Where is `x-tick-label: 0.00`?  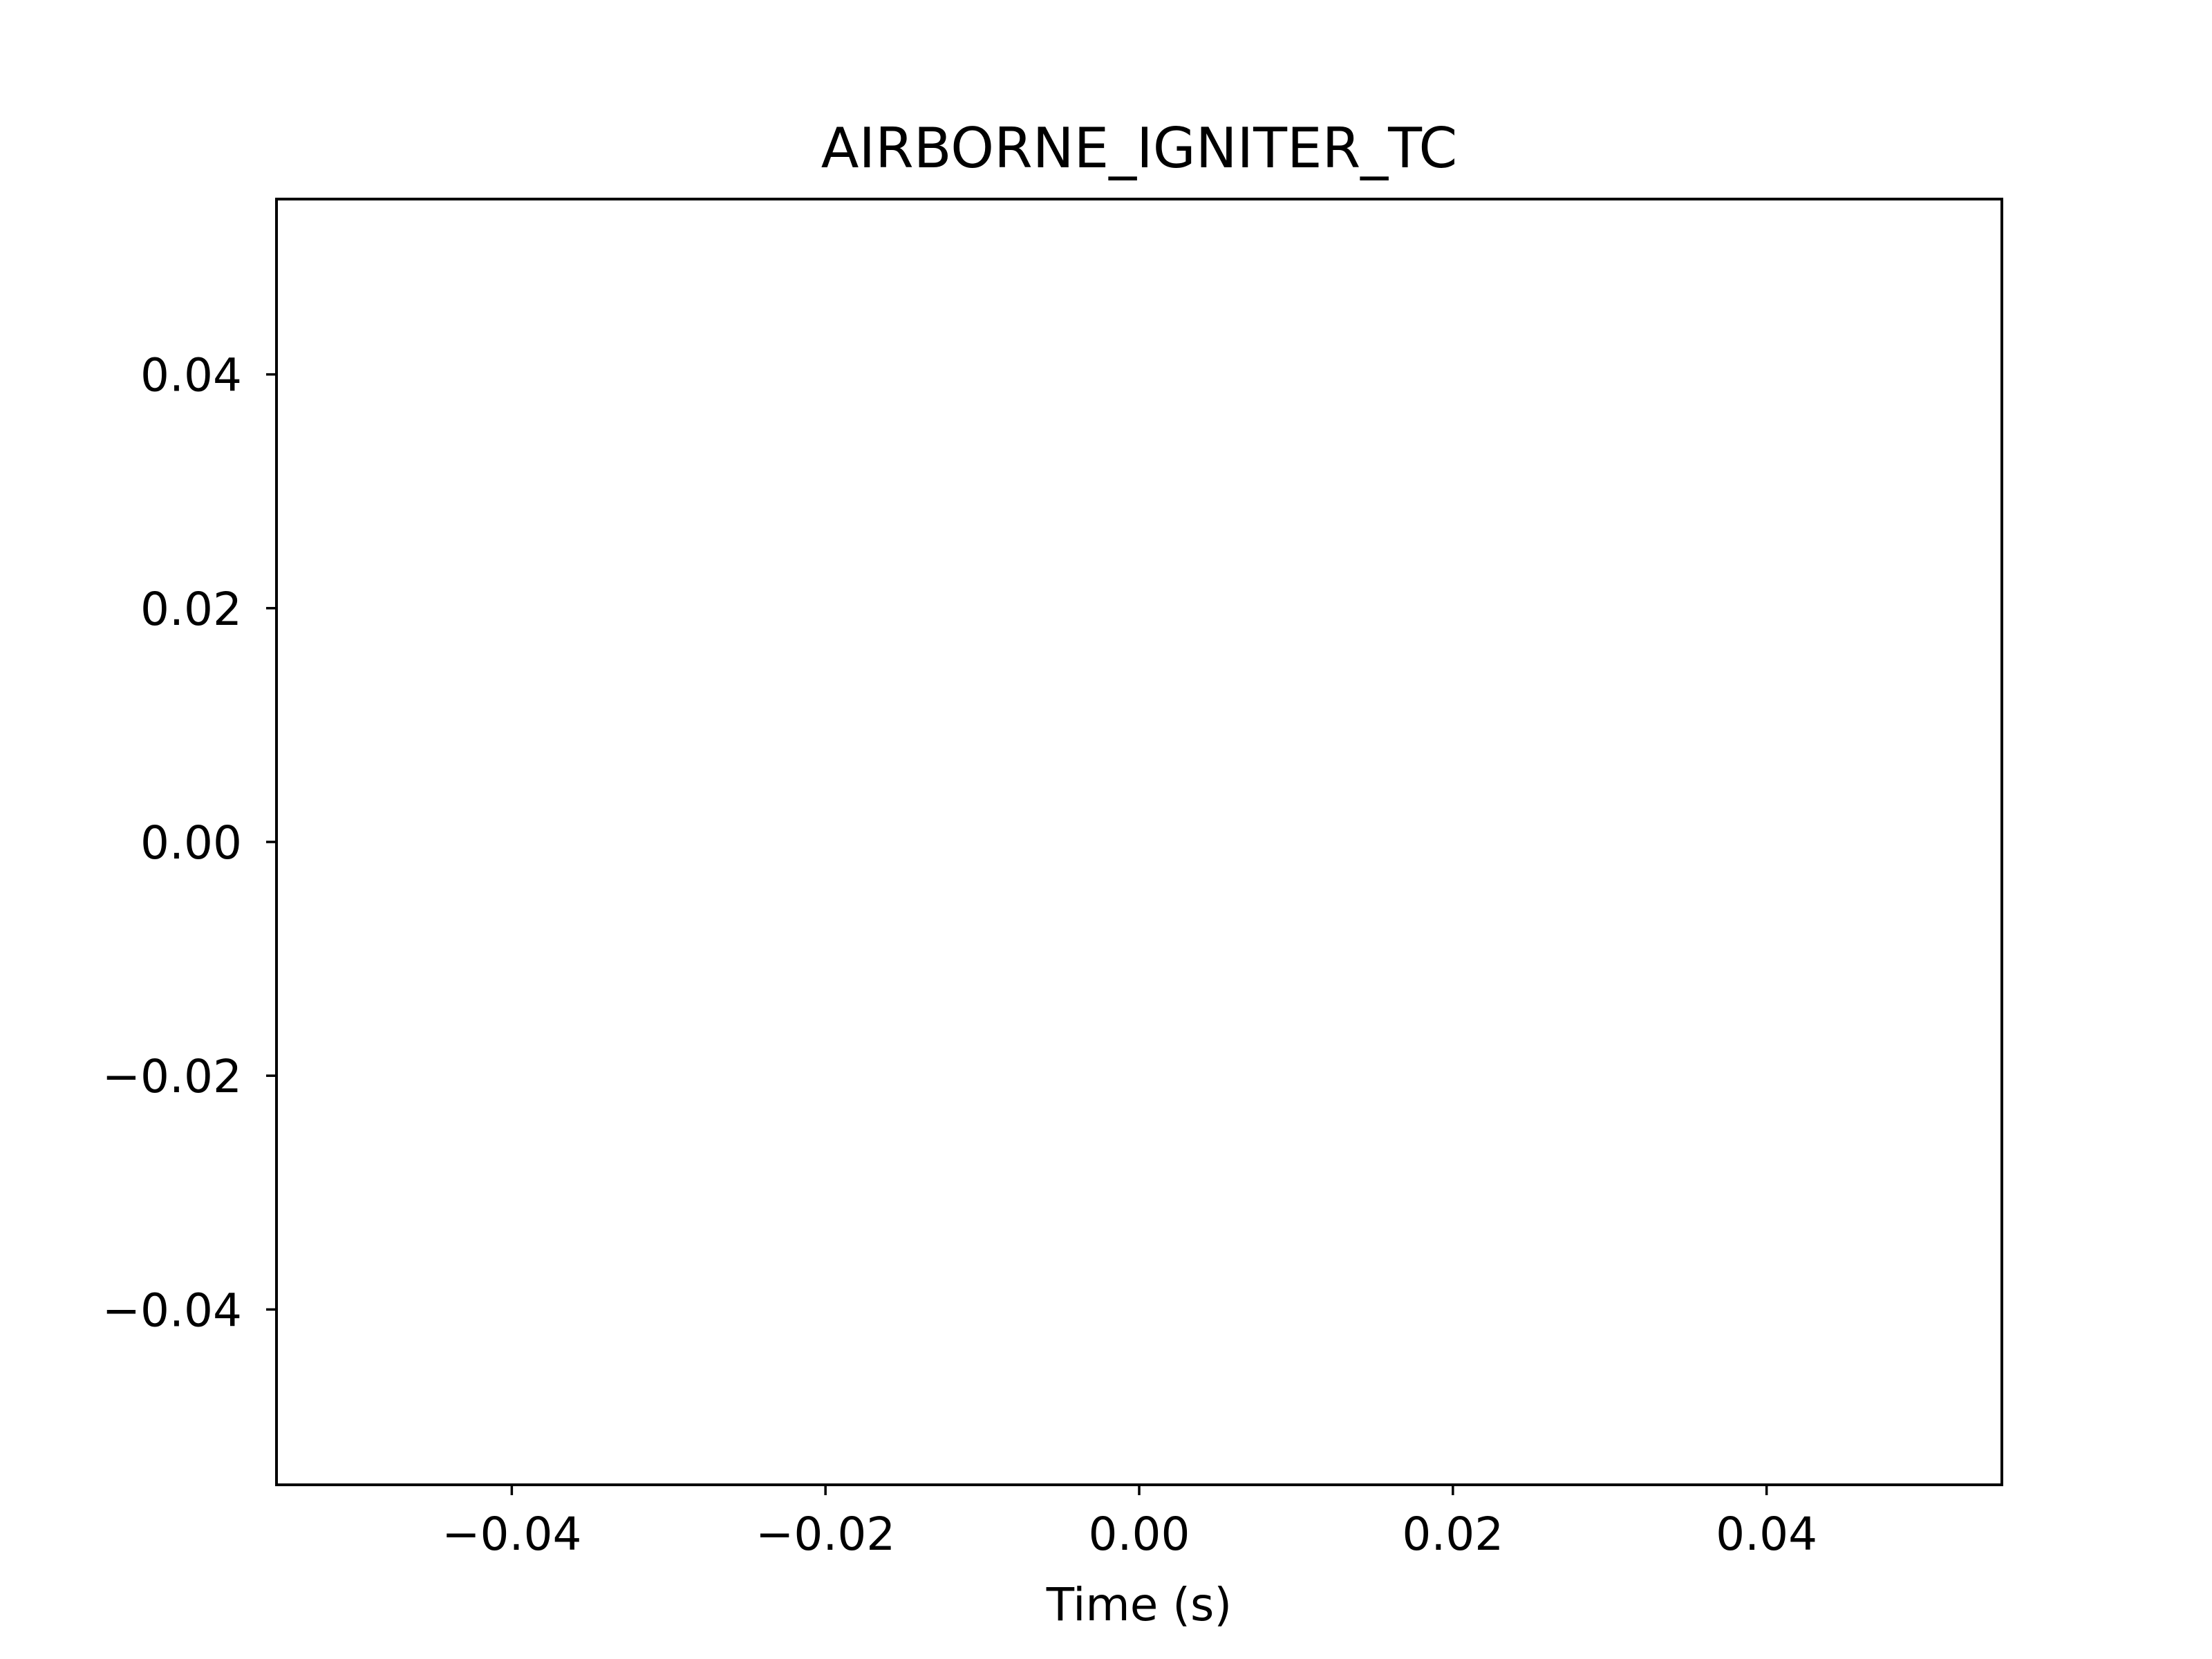
x-tick-label: 0.00 is located at coordinates (1139, 1535).